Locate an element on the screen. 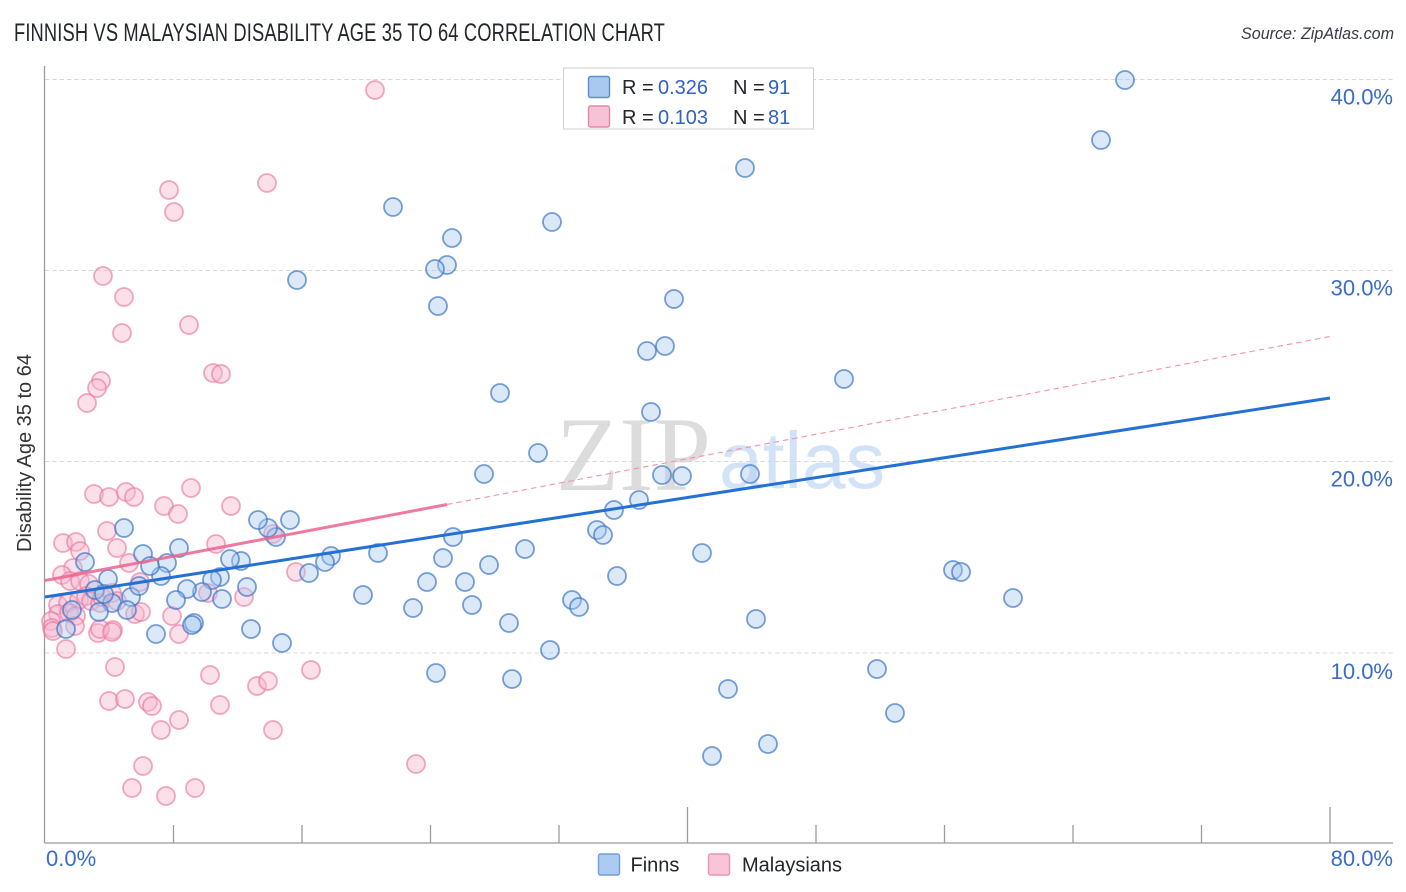  svg-text: 30.0% is located at coordinates (1362, 288).